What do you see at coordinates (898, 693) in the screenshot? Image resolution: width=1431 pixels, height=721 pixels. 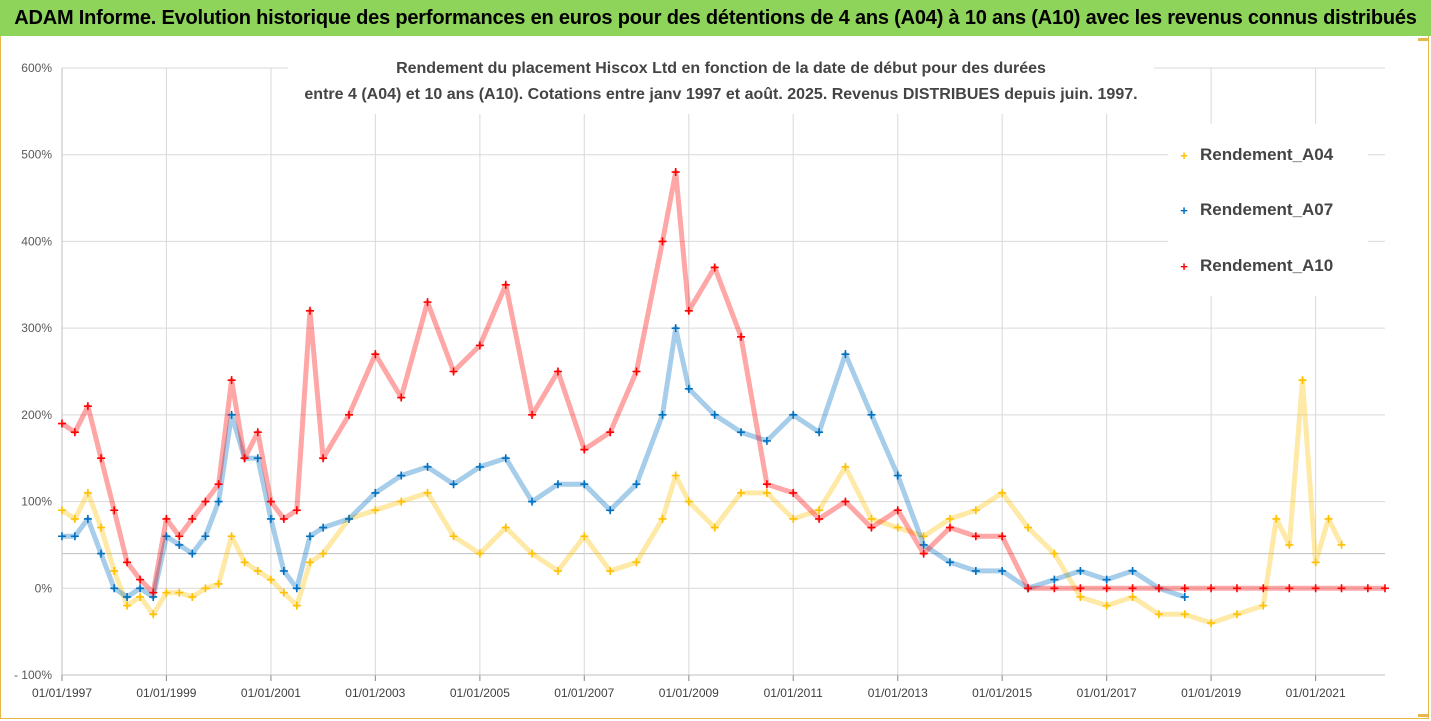 I see `x-tick-label: 01/01/2013` at bounding box center [898, 693].